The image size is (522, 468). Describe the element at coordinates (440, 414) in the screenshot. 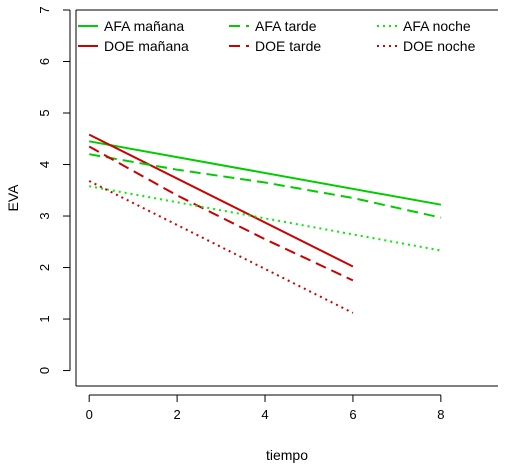

I see `x-tick-label: 8` at that location.